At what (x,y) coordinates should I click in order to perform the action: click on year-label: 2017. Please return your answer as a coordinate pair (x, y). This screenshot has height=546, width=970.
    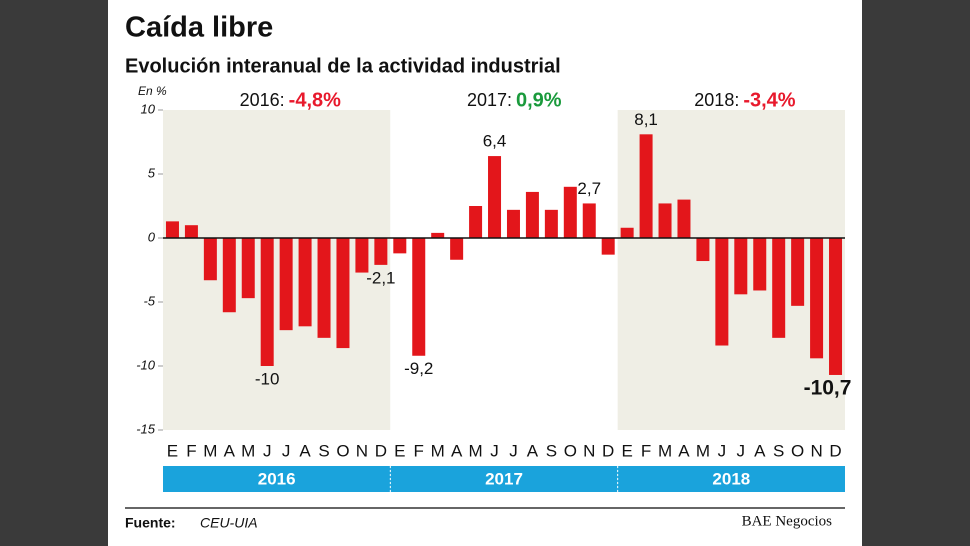
    Looking at the image, I should click on (504, 478).